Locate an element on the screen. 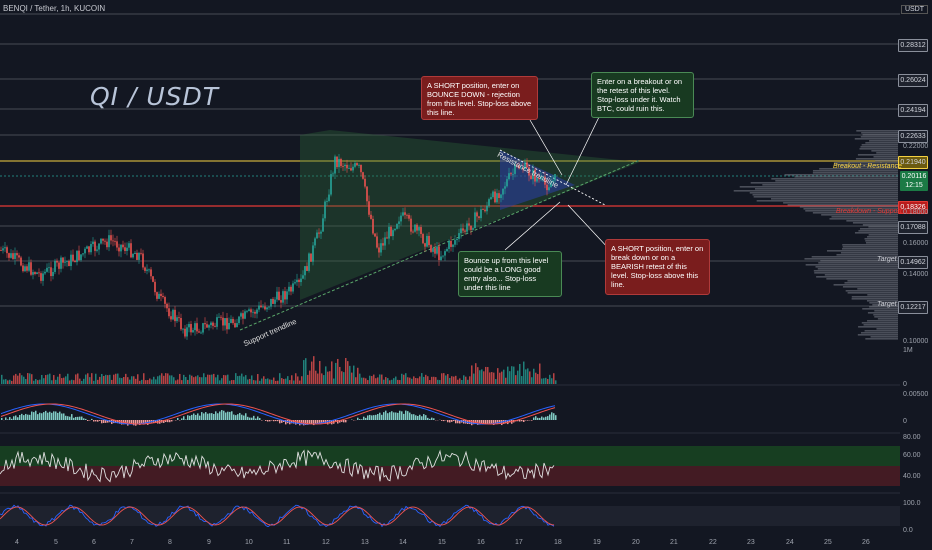  currency-button: USDT is located at coordinates (914, 9).